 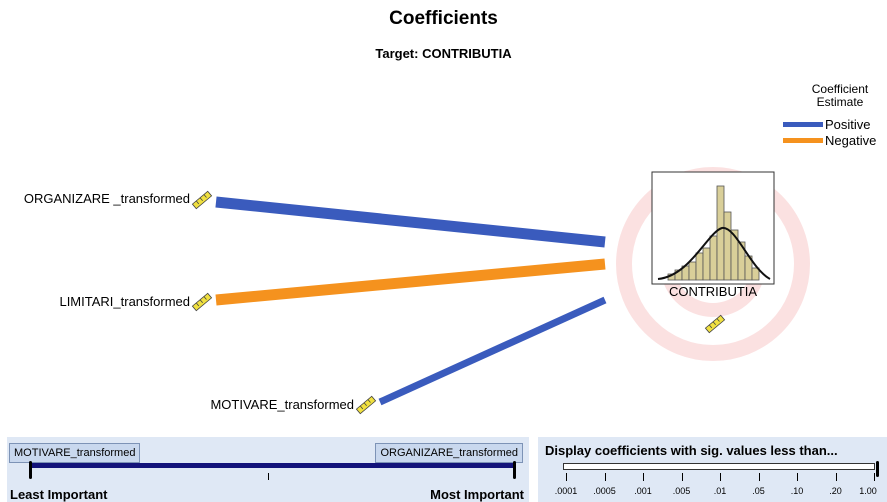 What do you see at coordinates (719, 466) in the screenshot?
I see `sig-filter-track` at bounding box center [719, 466].